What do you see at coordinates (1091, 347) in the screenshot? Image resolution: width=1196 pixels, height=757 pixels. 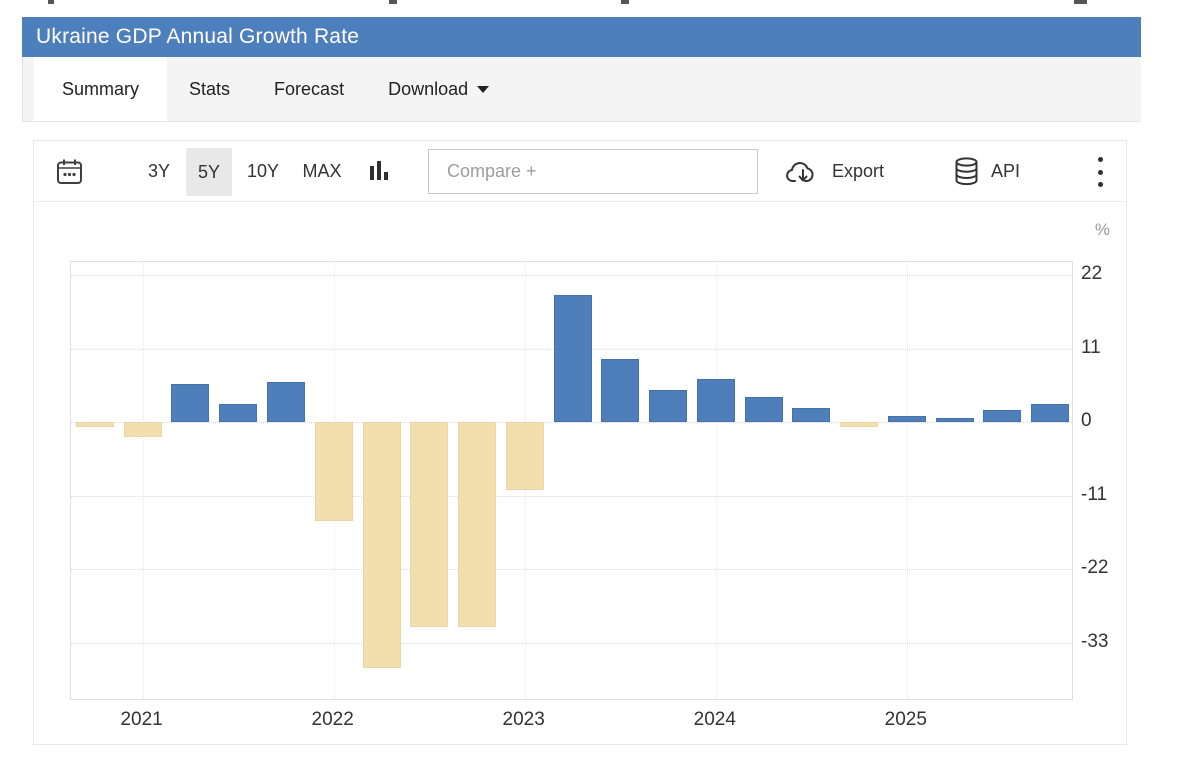 I see `y-tick-label: 11` at bounding box center [1091, 347].